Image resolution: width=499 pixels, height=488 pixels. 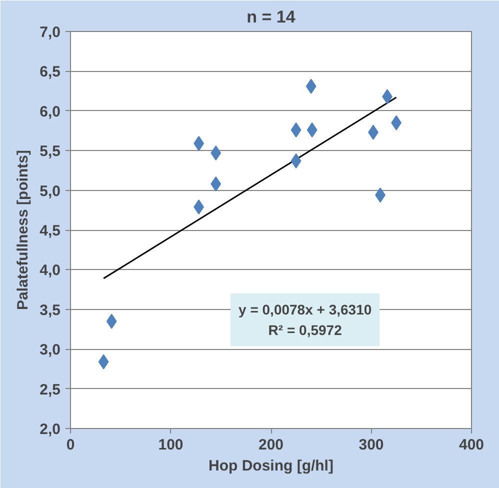 What do you see at coordinates (171, 445) in the screenshot?
I see `x-tick-label: 100` at bounding box center [171, 445].